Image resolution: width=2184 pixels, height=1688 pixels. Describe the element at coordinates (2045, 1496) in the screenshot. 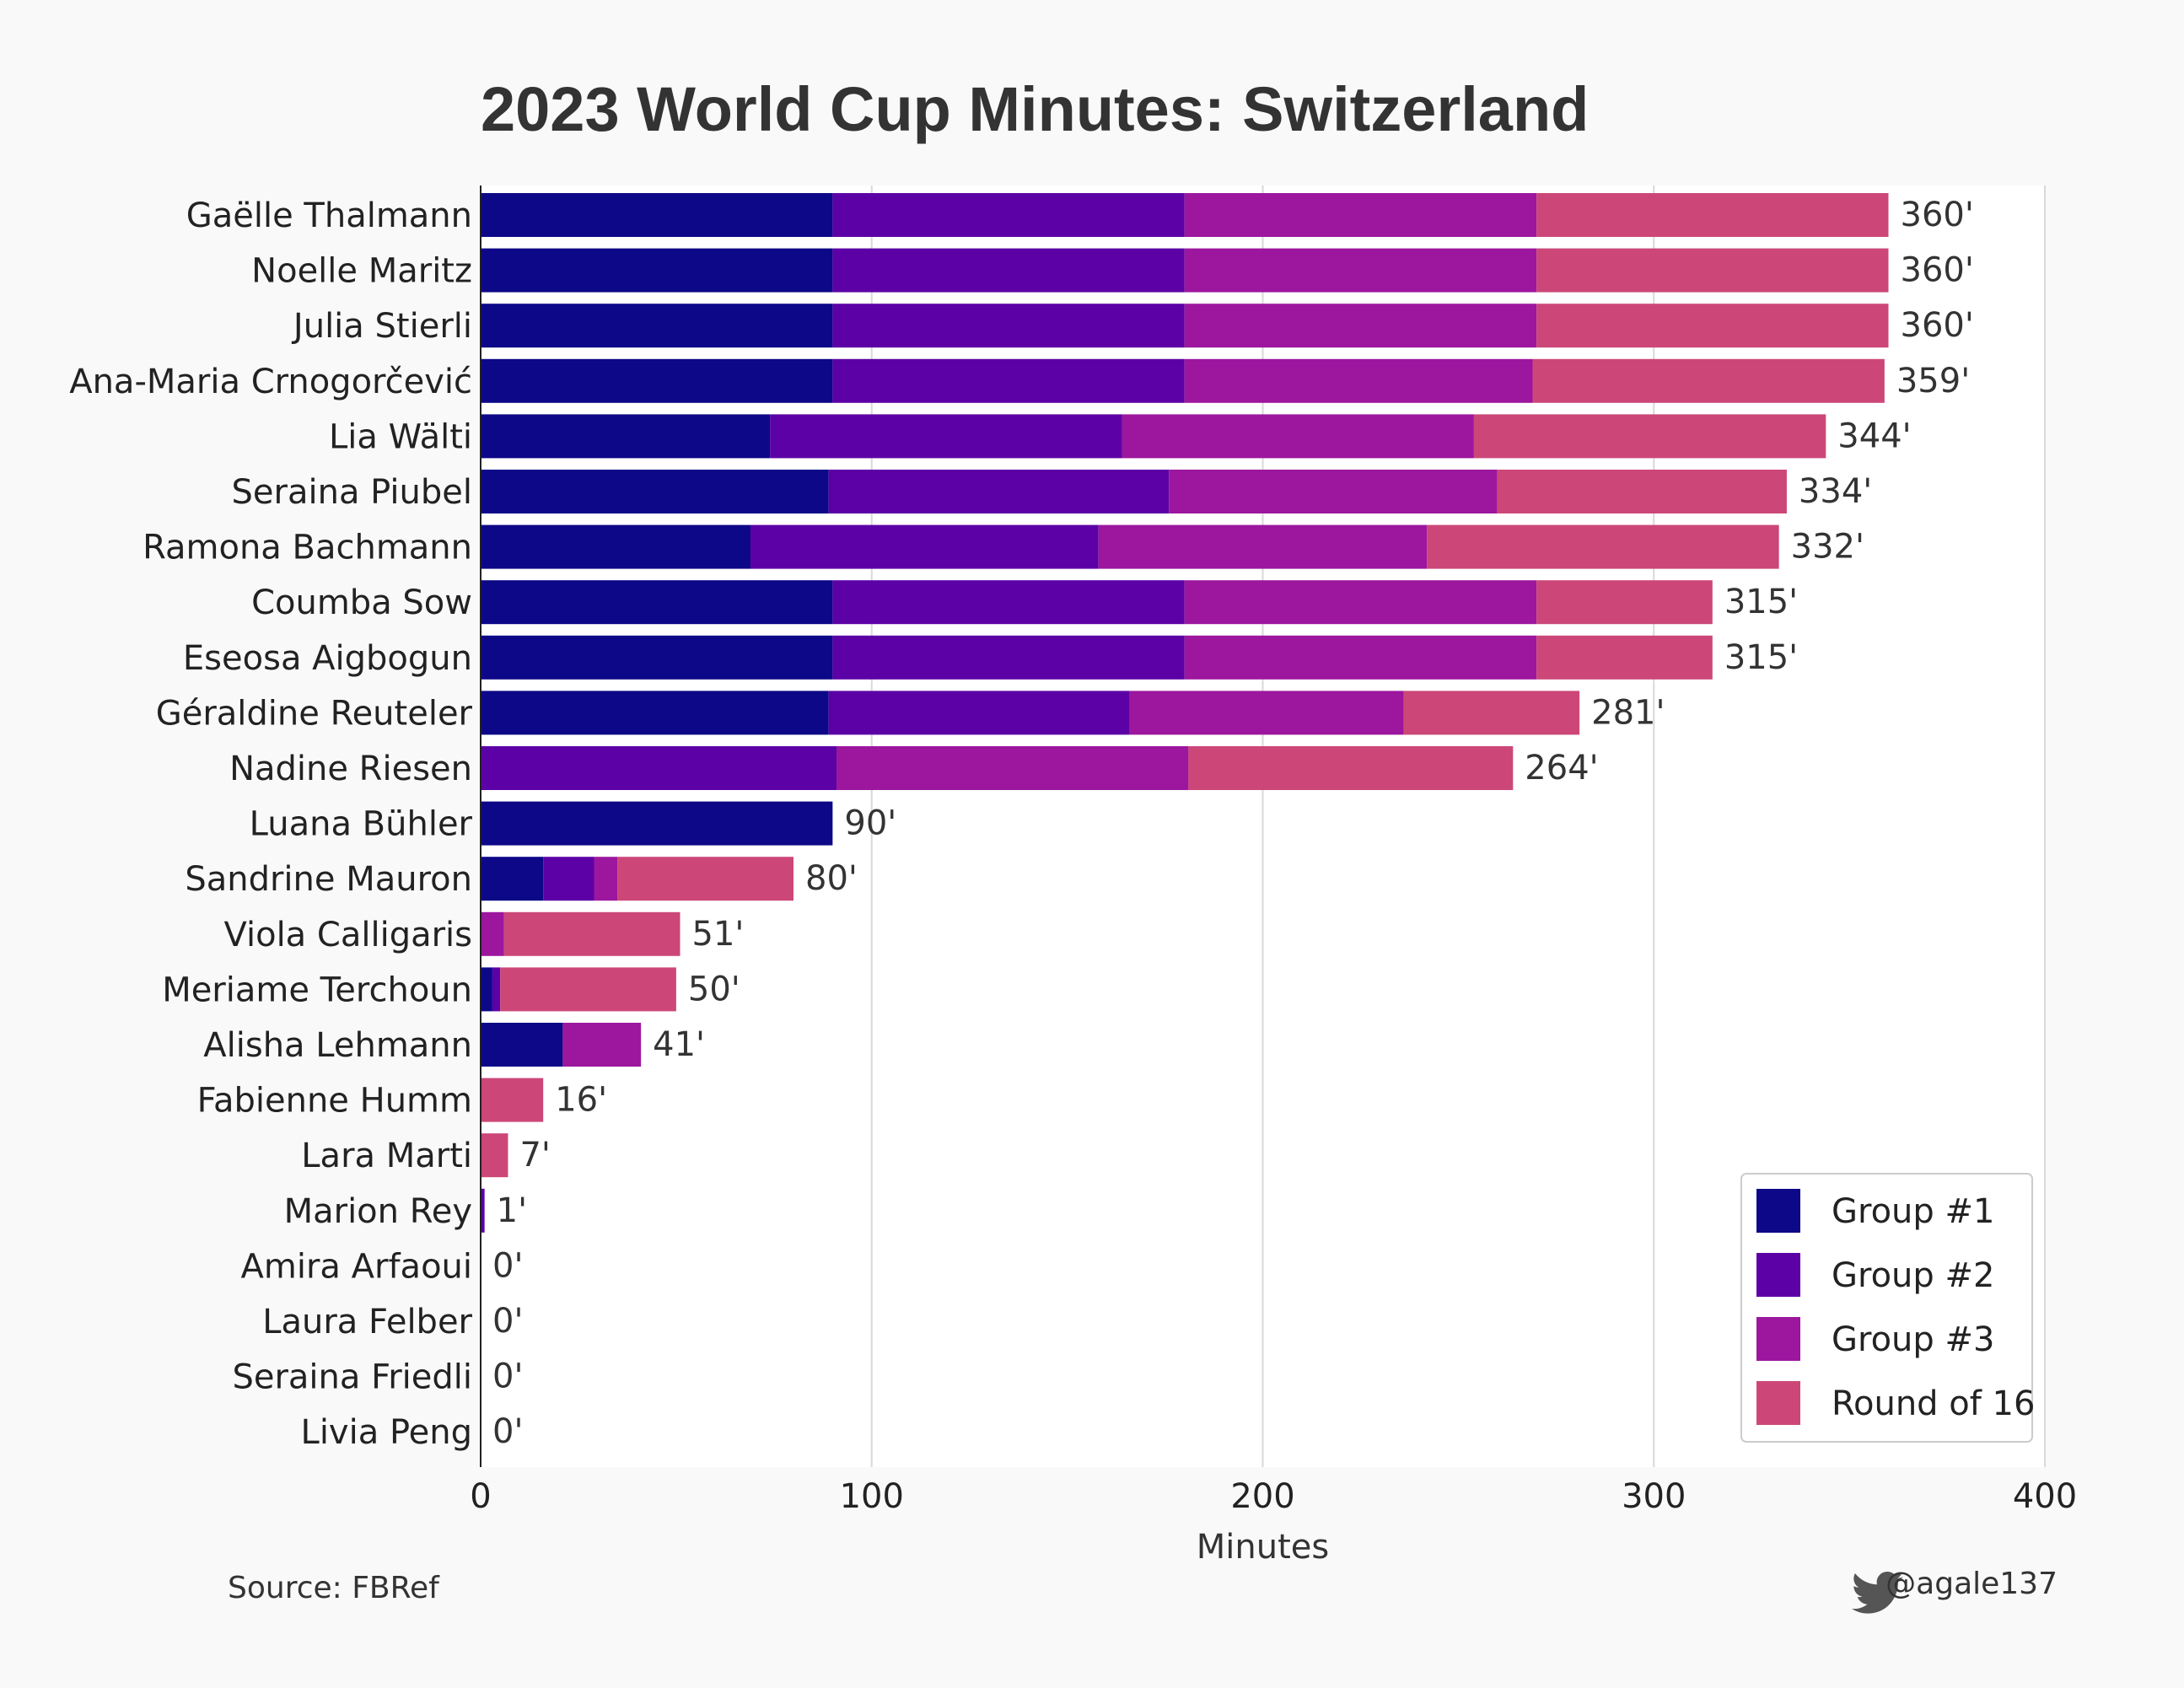

I see `x-tick-label: 400` at that location.